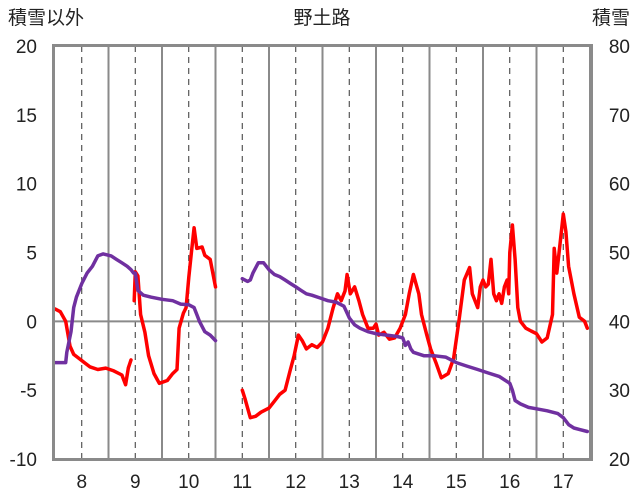  I want to click on x-ticks: 8 9 10 11 12 13 14 15 16 17, so click(324, 482).